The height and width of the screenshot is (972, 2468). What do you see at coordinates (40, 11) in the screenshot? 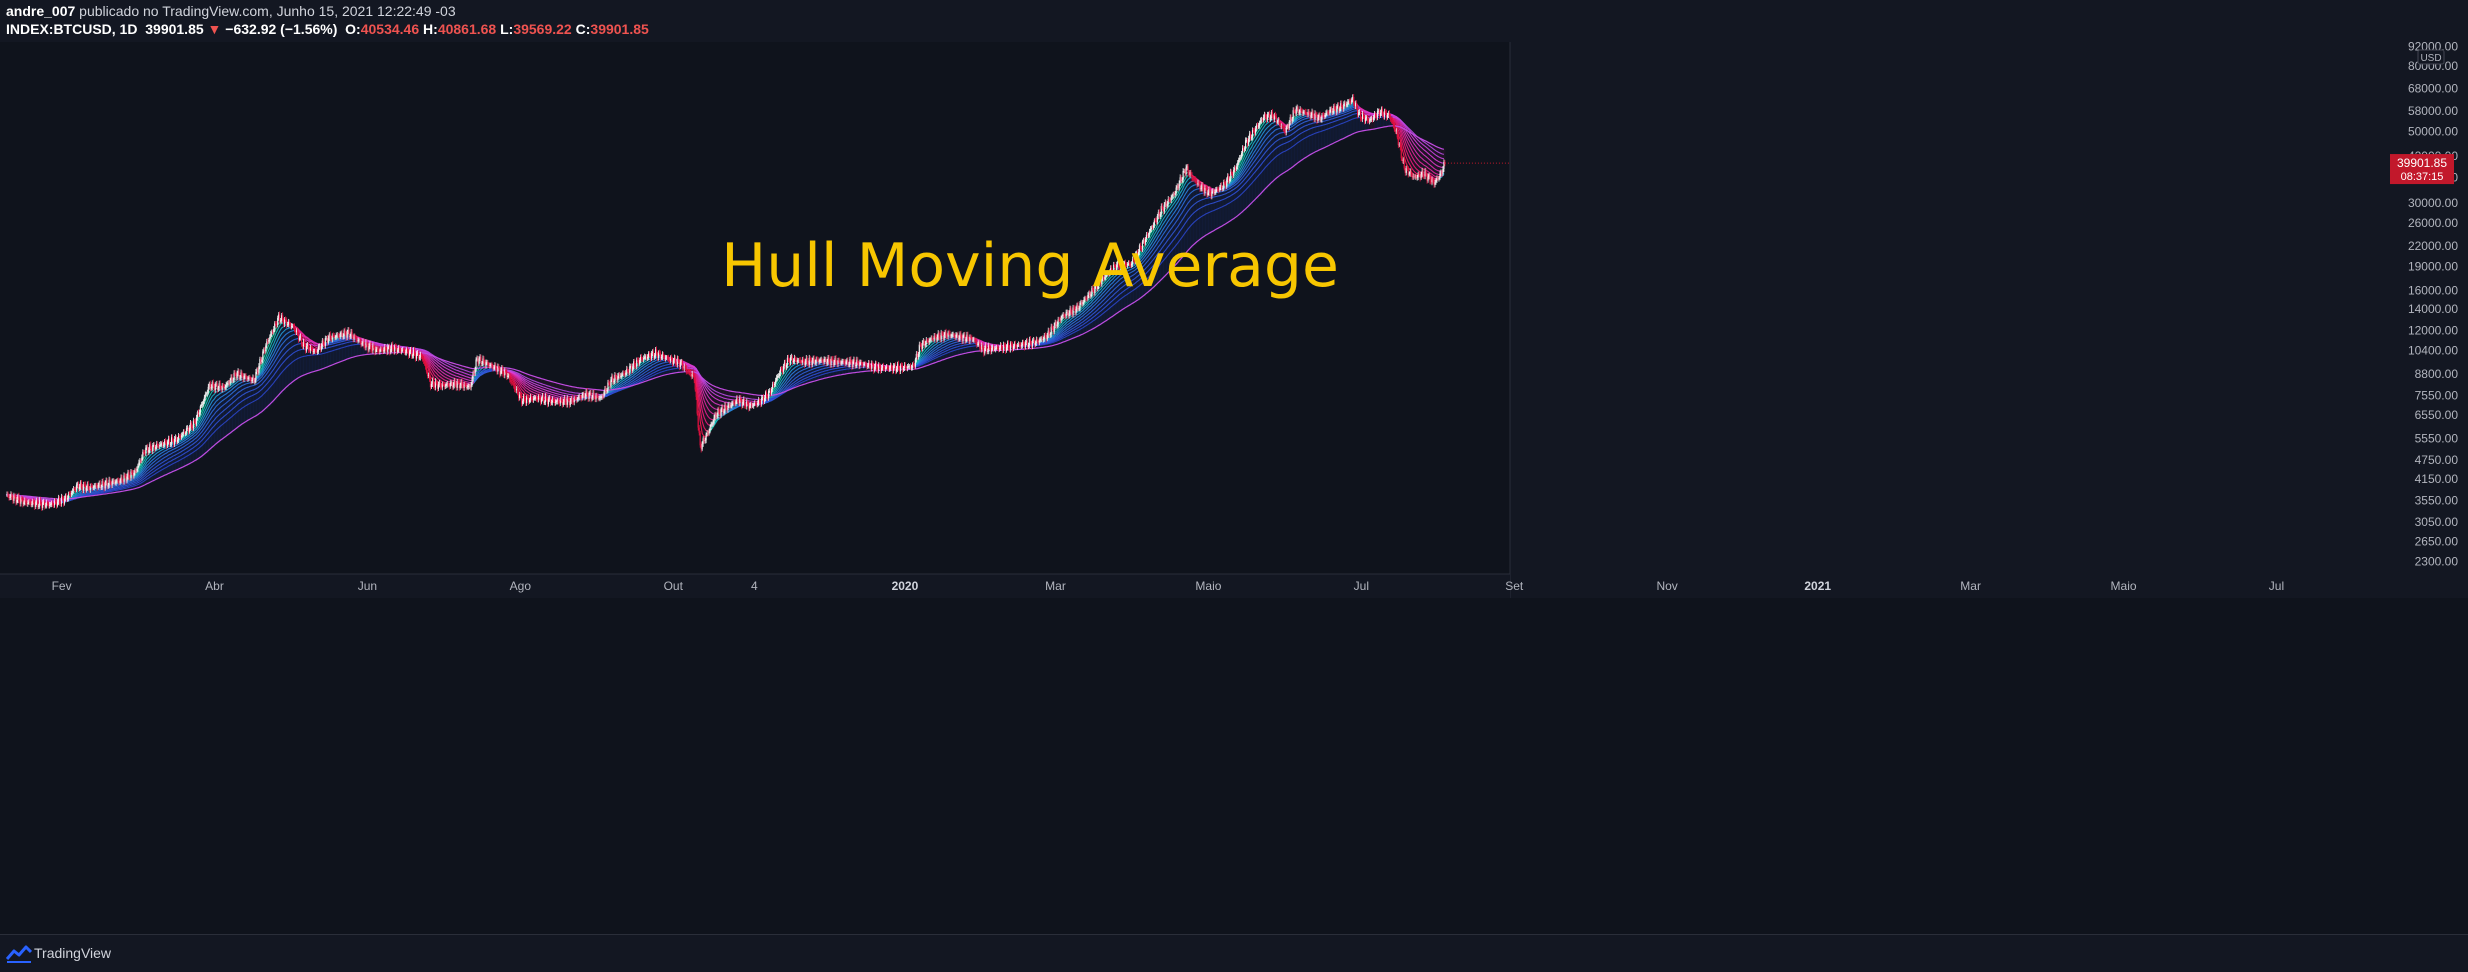
I see `author-name: andre_007` at bounding box center [40, 11].